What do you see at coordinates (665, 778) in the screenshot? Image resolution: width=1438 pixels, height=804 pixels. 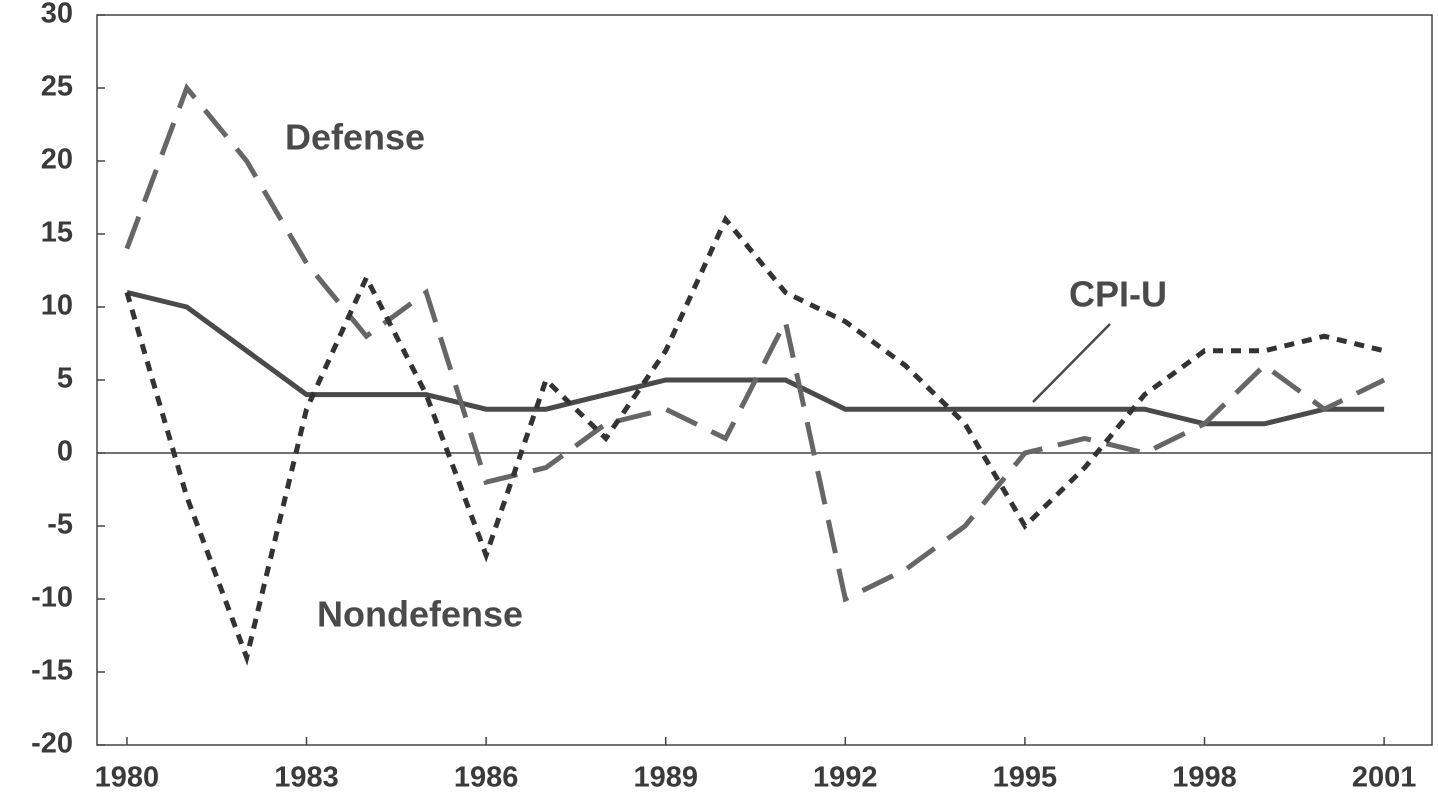 I see `x-tick-label: 1989` at bounding box center [665, 778].